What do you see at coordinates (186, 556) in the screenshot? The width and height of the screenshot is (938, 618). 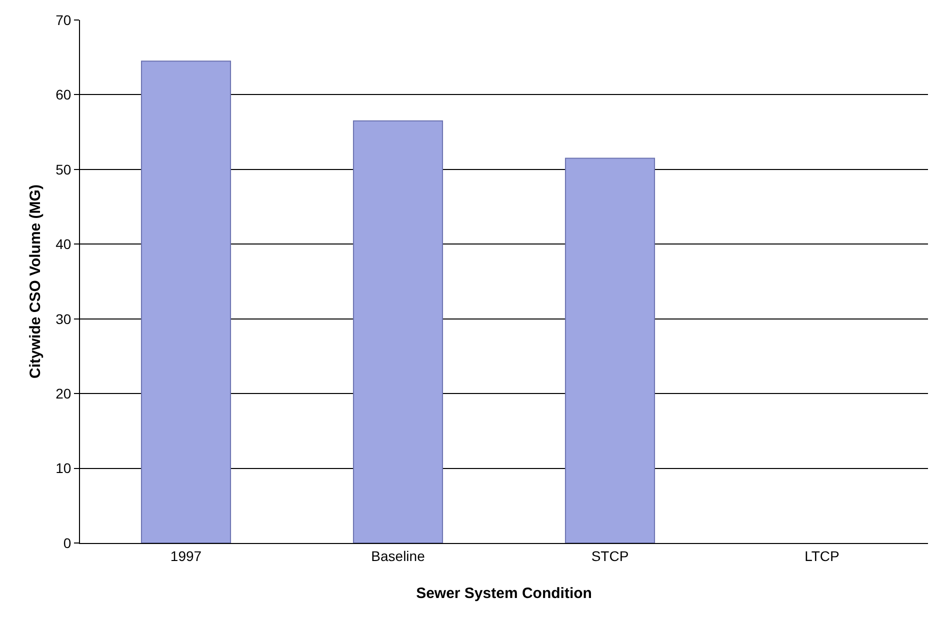 I see `x-tick-label: 1997` at bounding box center [186, 556].